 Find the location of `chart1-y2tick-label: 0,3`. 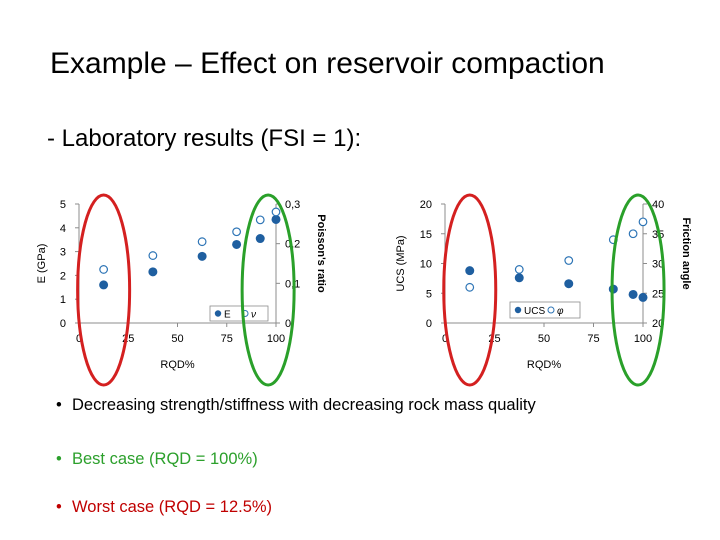

chart1-y2tick-label: 0,3 is located at coordinates (292, 205).